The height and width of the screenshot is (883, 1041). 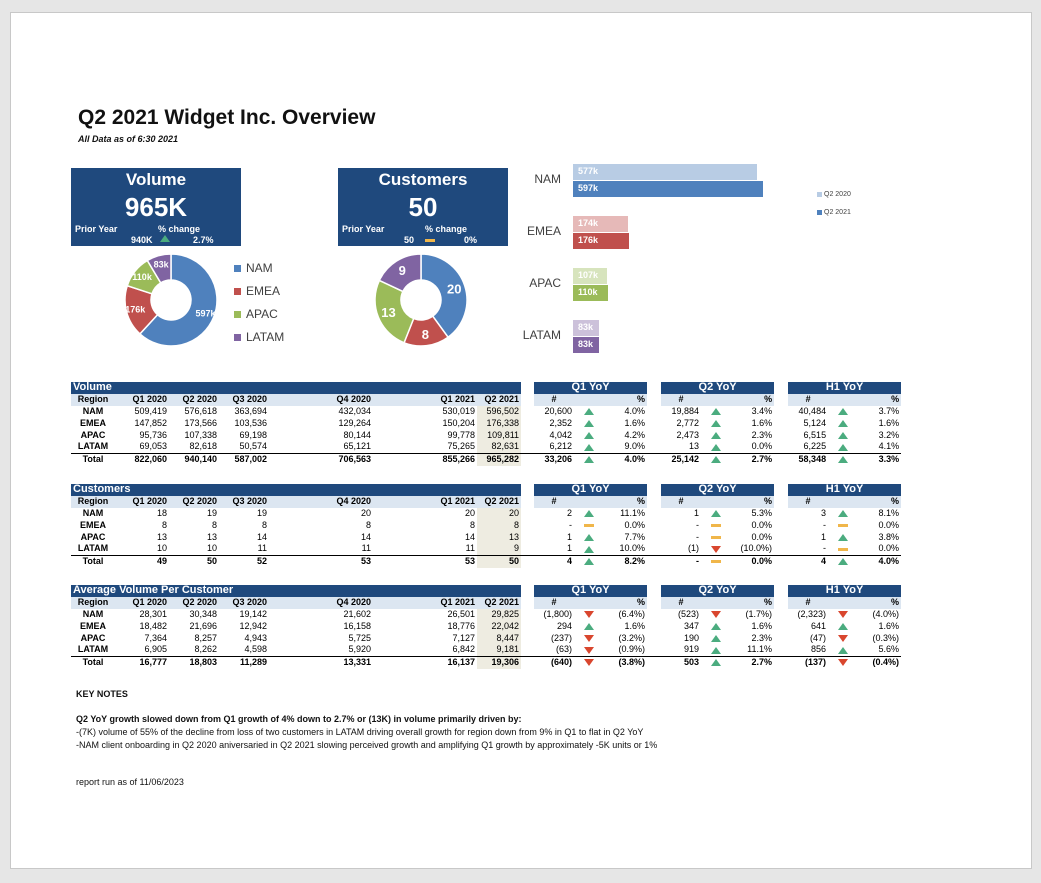 What do you see at coordinates (244, 602) in the screenshot?
I see `column-header: Q3 2020` at bounding box center [244, 602].